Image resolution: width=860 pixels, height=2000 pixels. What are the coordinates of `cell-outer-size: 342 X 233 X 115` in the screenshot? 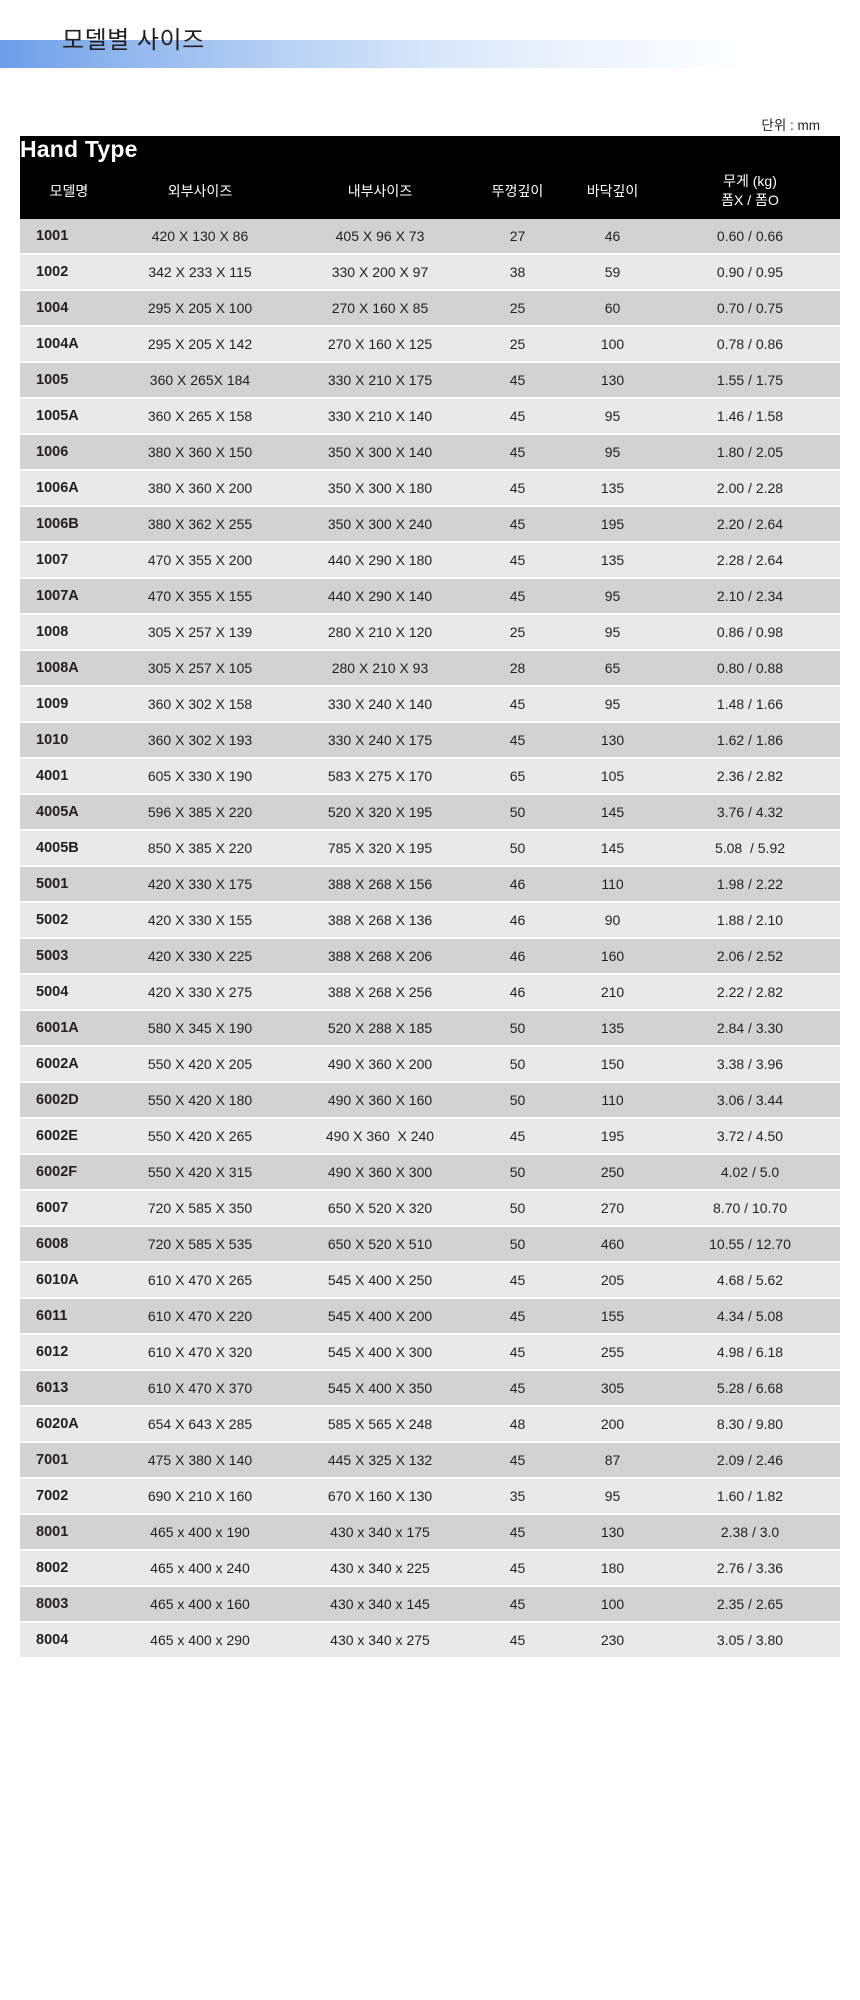 It's located at (200, 272).